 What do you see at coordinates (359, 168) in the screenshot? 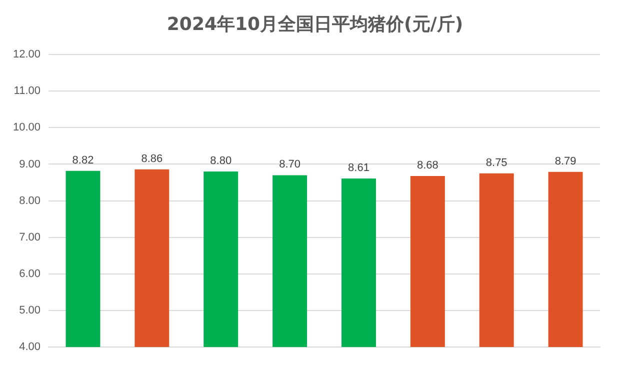
I see `data-label: 8.61` at bounding box center [359, 168].